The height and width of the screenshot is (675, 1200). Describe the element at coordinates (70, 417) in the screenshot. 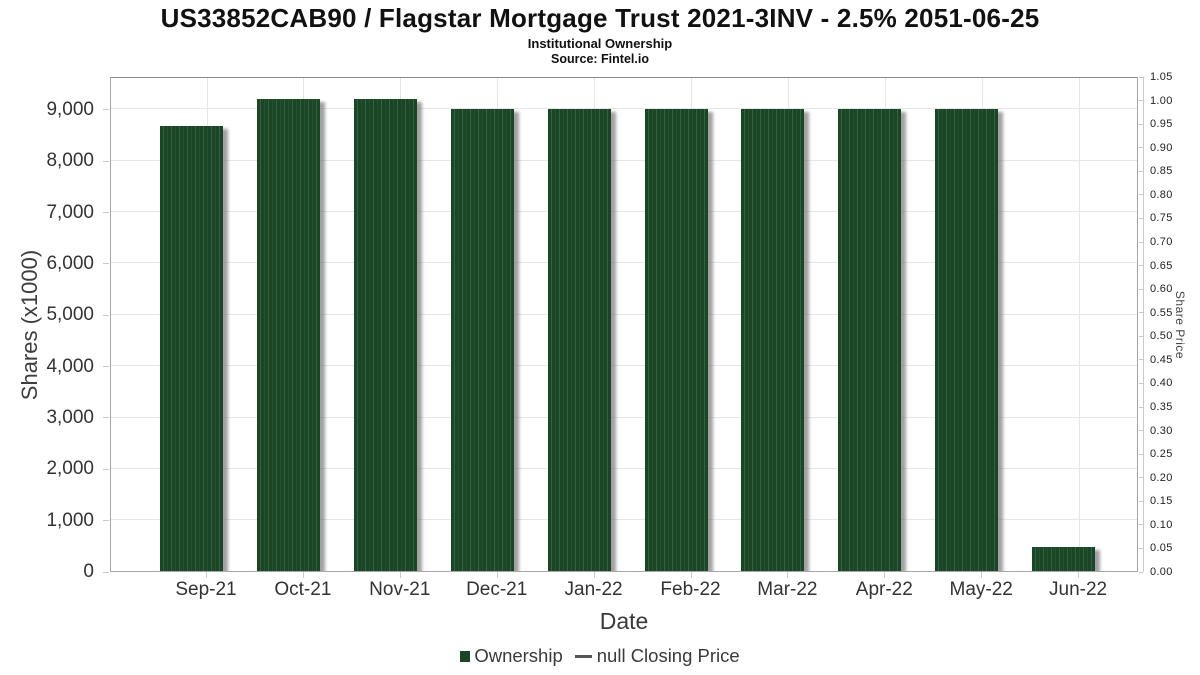

I see `y-tick-label: 3,000` at that location.